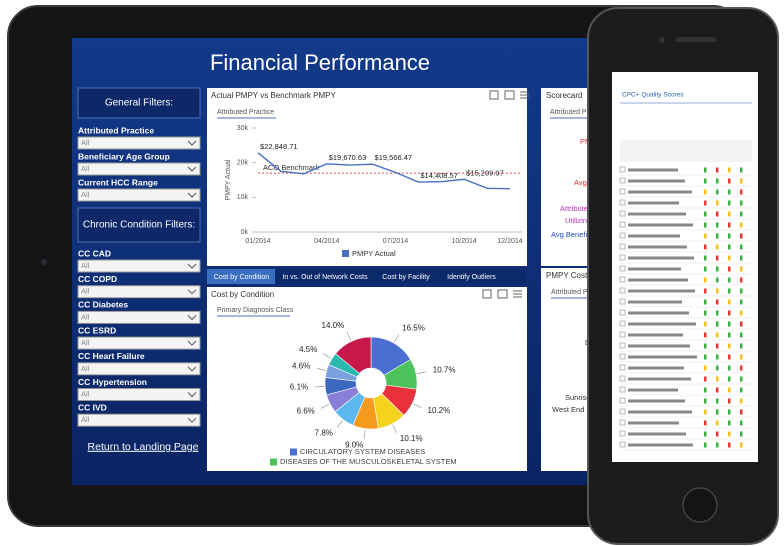 The height and width of the screenshot is (546, 784). I want to click on tab-label: Identify Outliers, so click(471, 277).